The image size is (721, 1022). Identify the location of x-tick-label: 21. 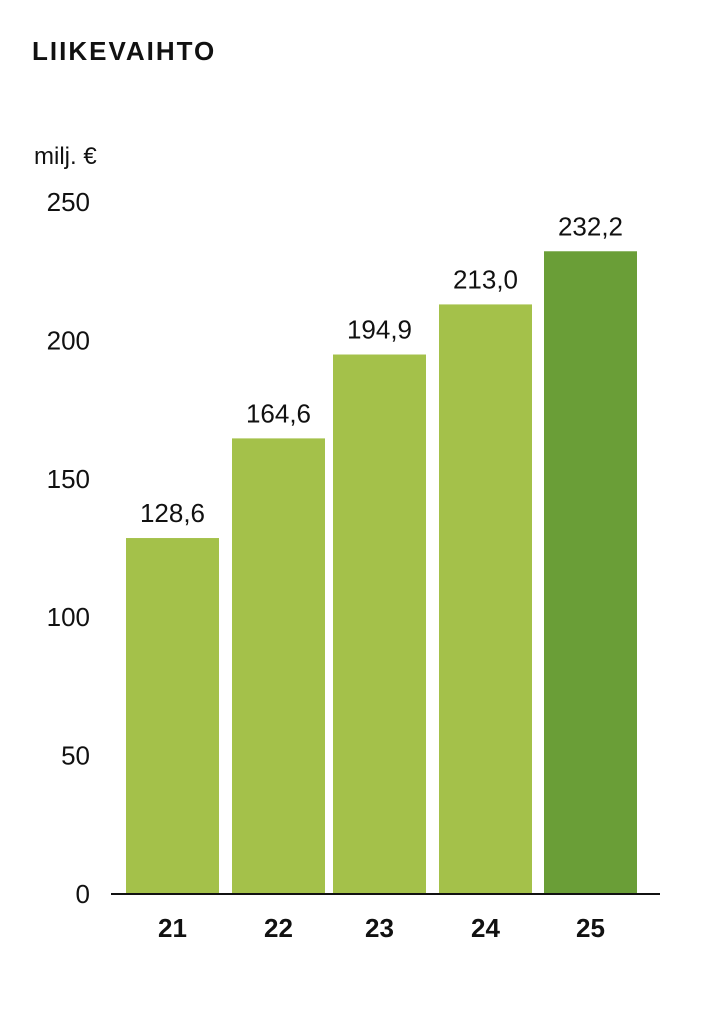
(172, 928).